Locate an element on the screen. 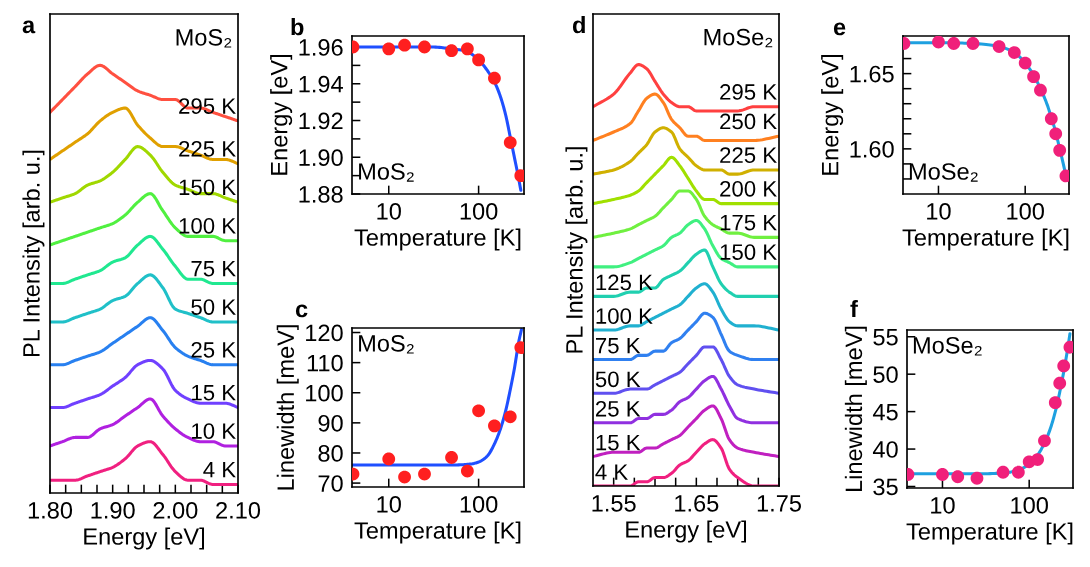 The height and width of the screenshot is (567, 1090). y-tick-label: 100 is located at coordinates (324, 393).